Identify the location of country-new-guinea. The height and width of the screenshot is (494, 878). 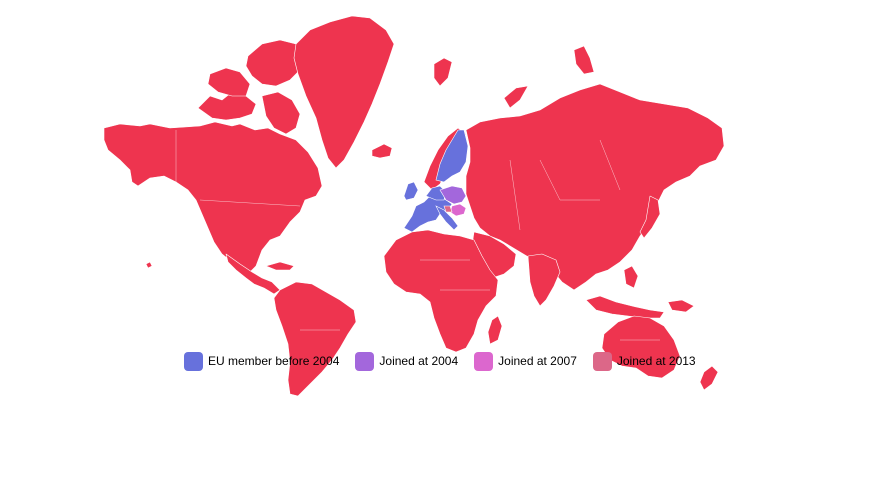
(681, 306).